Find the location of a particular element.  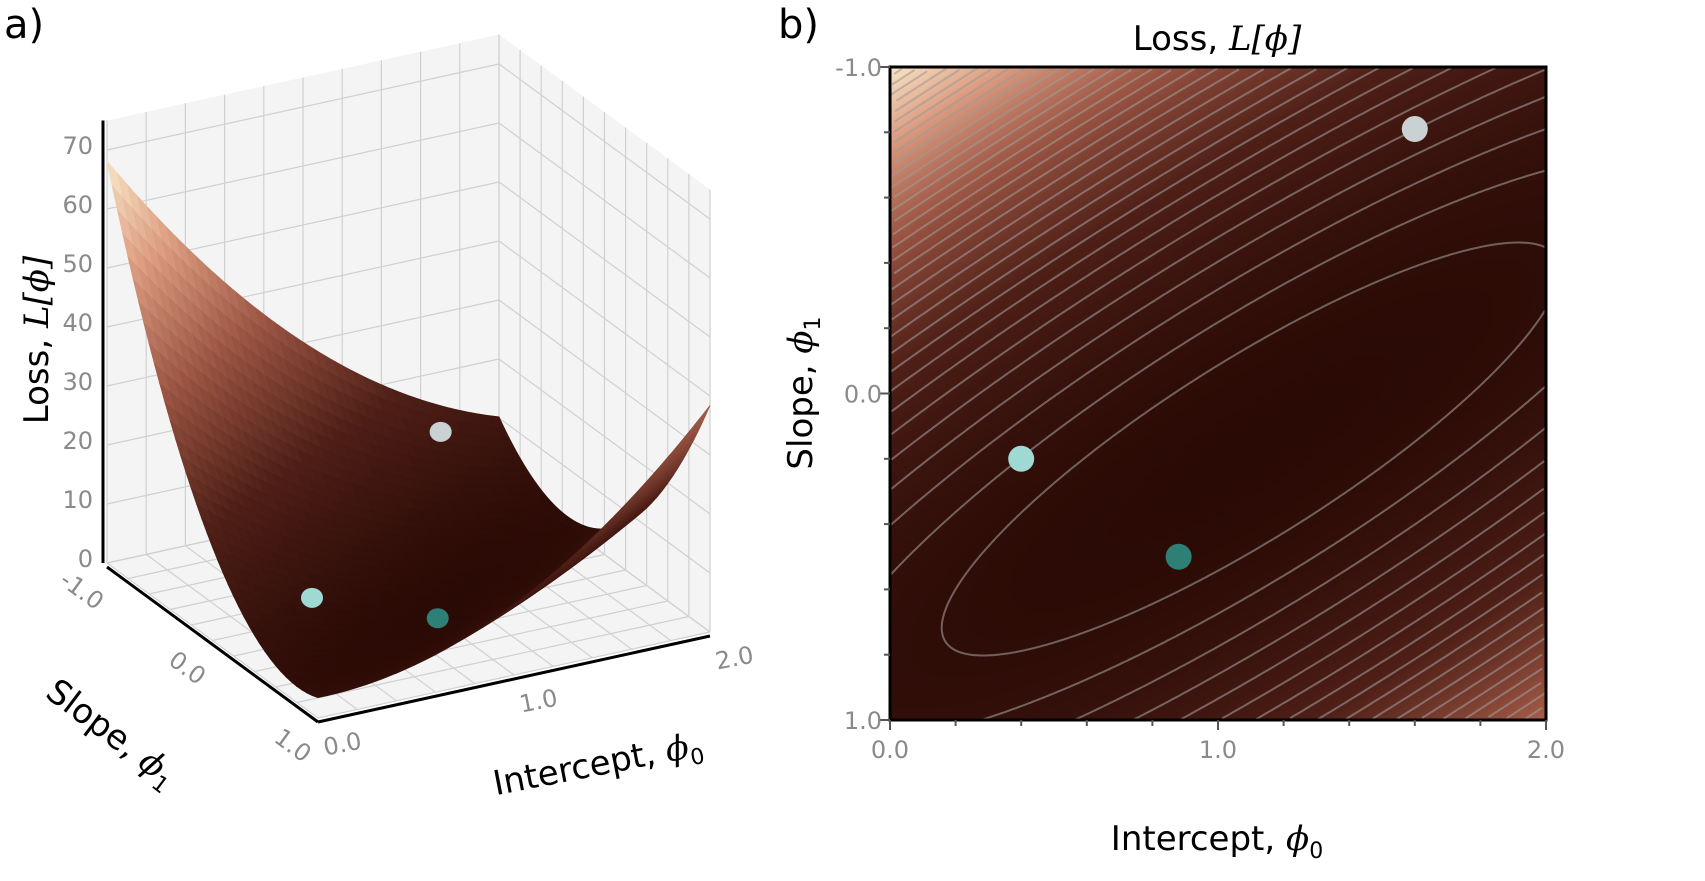

y-tick-label: 0.0 is located at coordinates (863, 395).